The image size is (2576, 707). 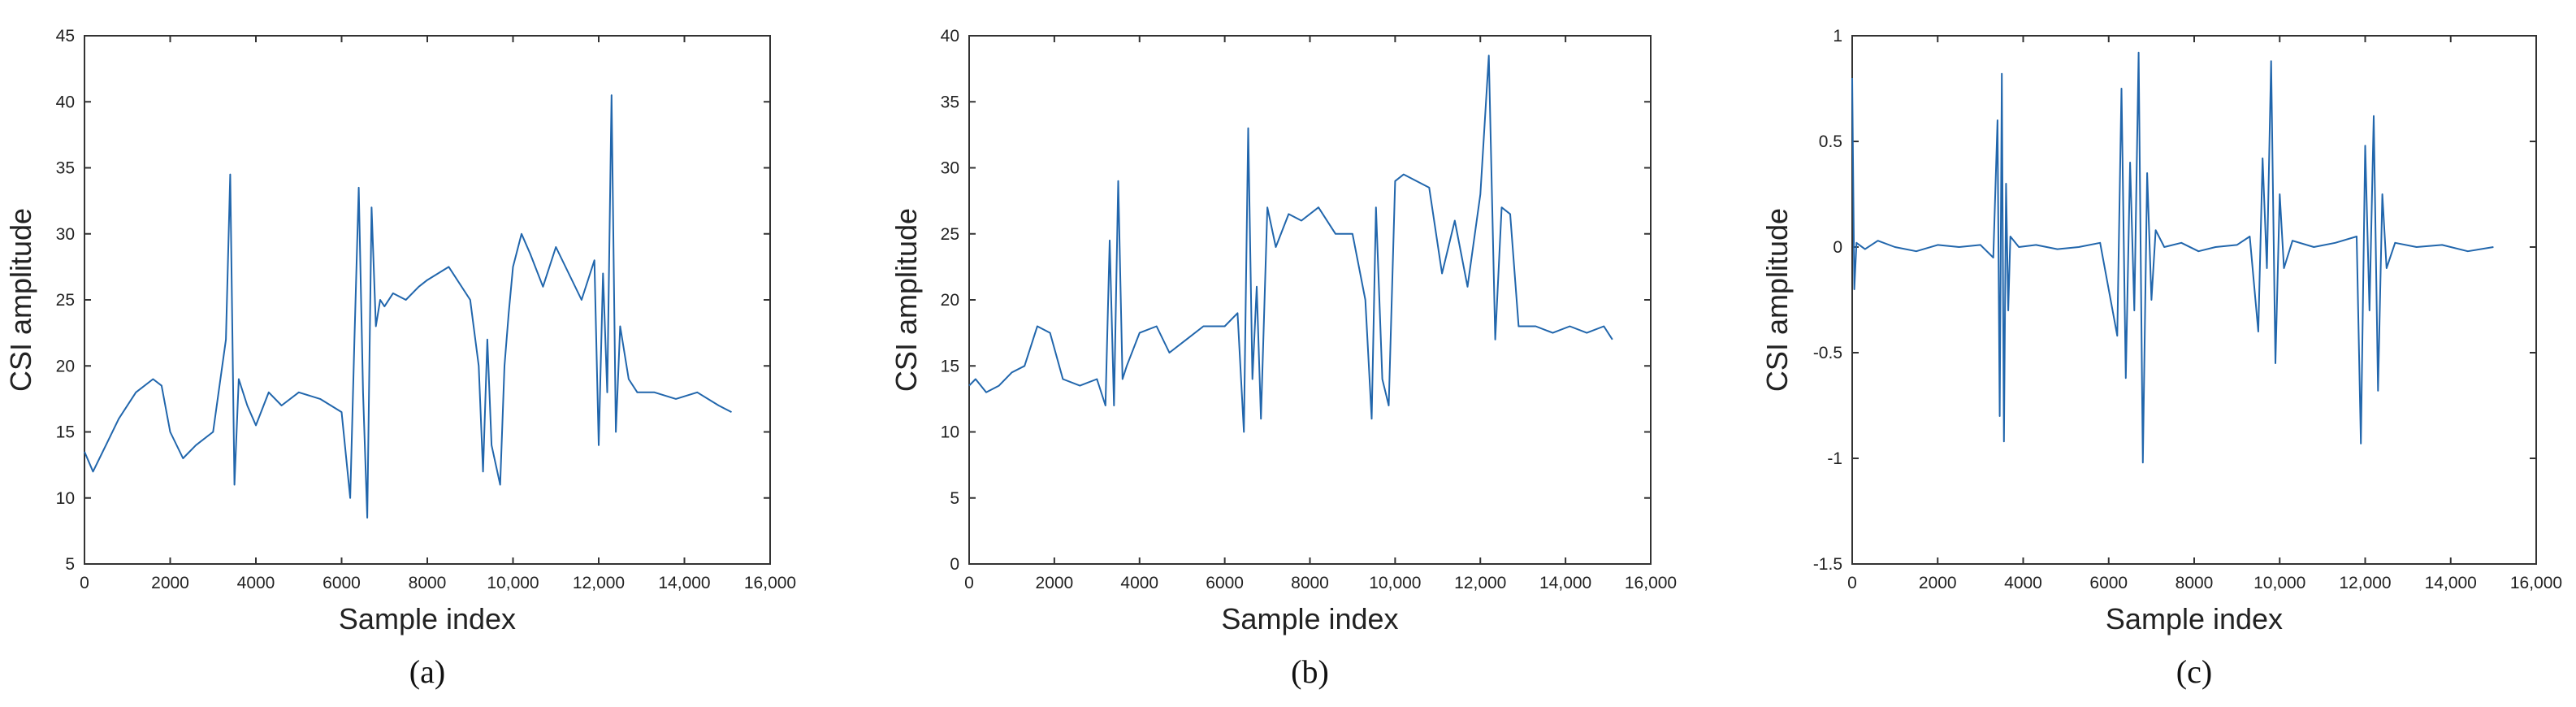 I want to click on y-tick-label: -0.5, so click(x=1828, y=353).